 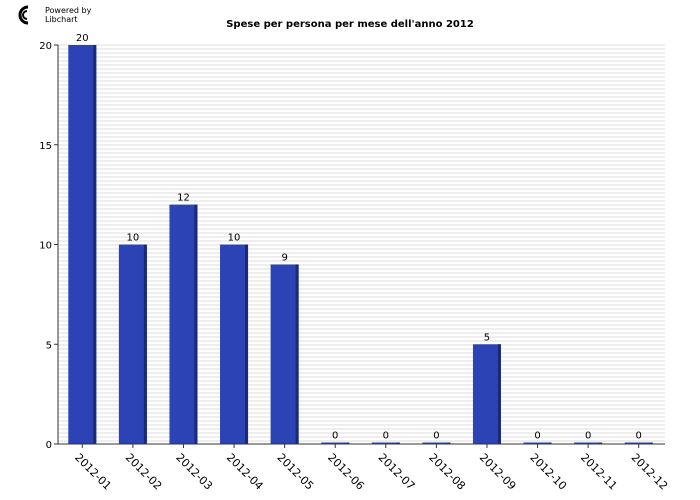 I want to click on libchart-name: Libchart, so click(x=61, y=19).